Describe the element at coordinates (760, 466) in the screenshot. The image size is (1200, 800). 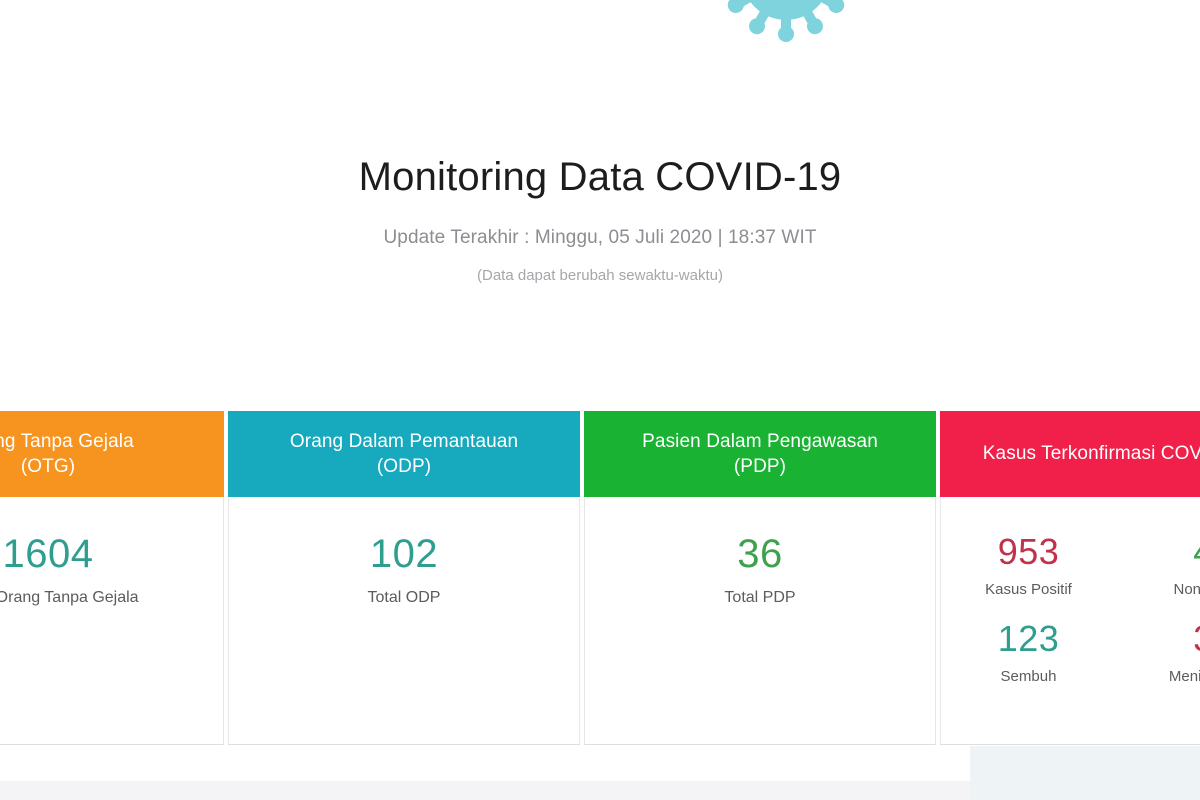
I see `card-pdp-abbr: (PDP)` at that location.